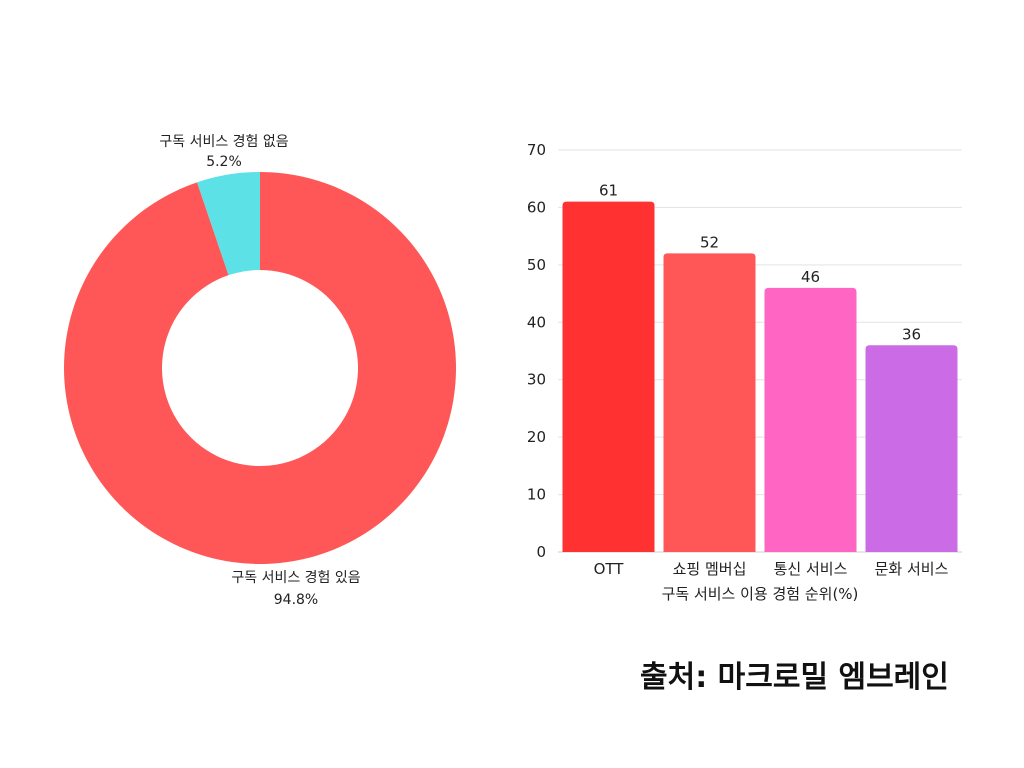 The width and height of the screenshot is (1024, 768). I want to click on y-tick-label-10: 10, so click(536, 495).